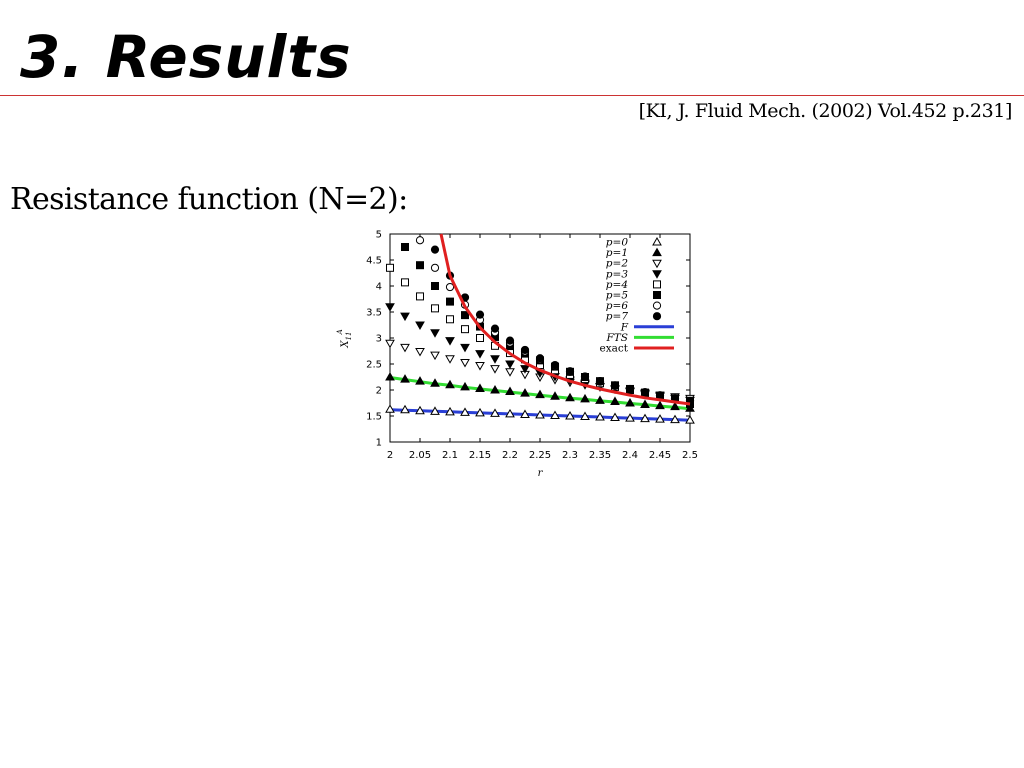 This screenshot has height=768, width=1024. What do you see at coordinates (630, 455) in the screenshot?
I see `x-tick-label: 2.4` at bounding box center [630, 455].